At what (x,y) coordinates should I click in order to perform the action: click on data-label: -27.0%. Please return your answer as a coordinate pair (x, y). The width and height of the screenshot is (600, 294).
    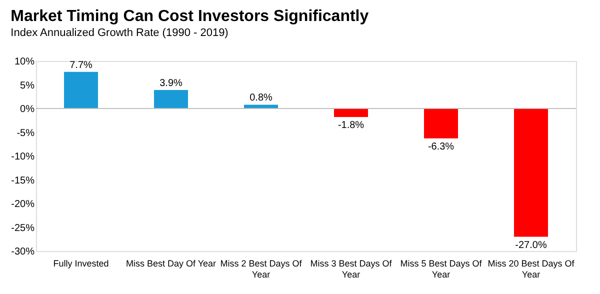
    Looking at the image, I should click on (531, 245).